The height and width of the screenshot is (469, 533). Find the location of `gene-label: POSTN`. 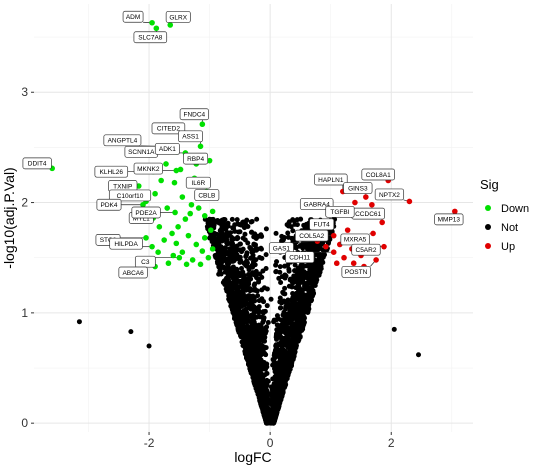

gene-label: POSTN is located at coordinates (356, 272).